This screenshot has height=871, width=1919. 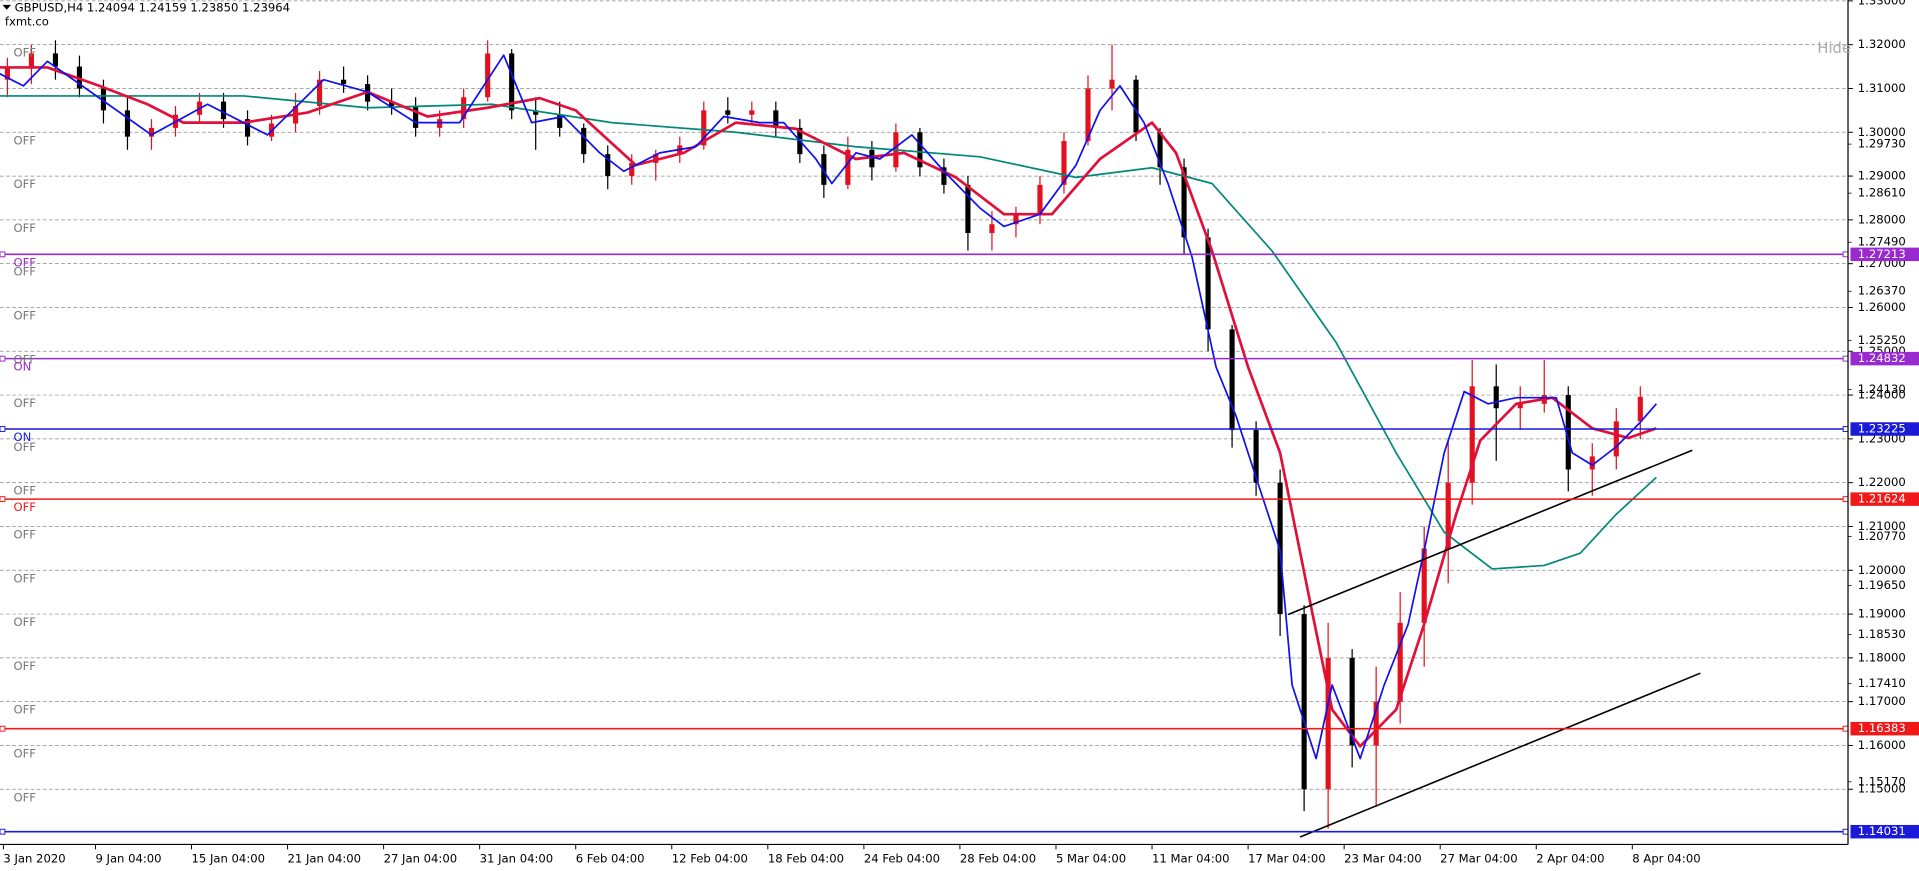 What do you see at coordinates (1287, 859) in the screenshot?
I see `x-tick-label: 17 Mar 04:00` at bounding box center [1287, 859].